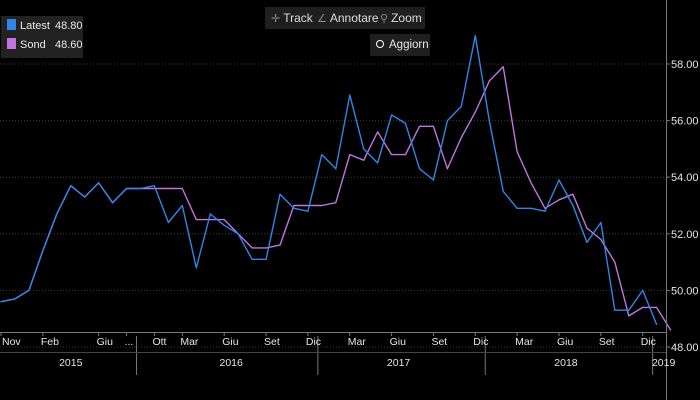 The image size is (700, 400). What do you see at coordinates (406, 18) in the screenshot?
I see `zoom-label: Zoom` at bounding box center [406, 18].